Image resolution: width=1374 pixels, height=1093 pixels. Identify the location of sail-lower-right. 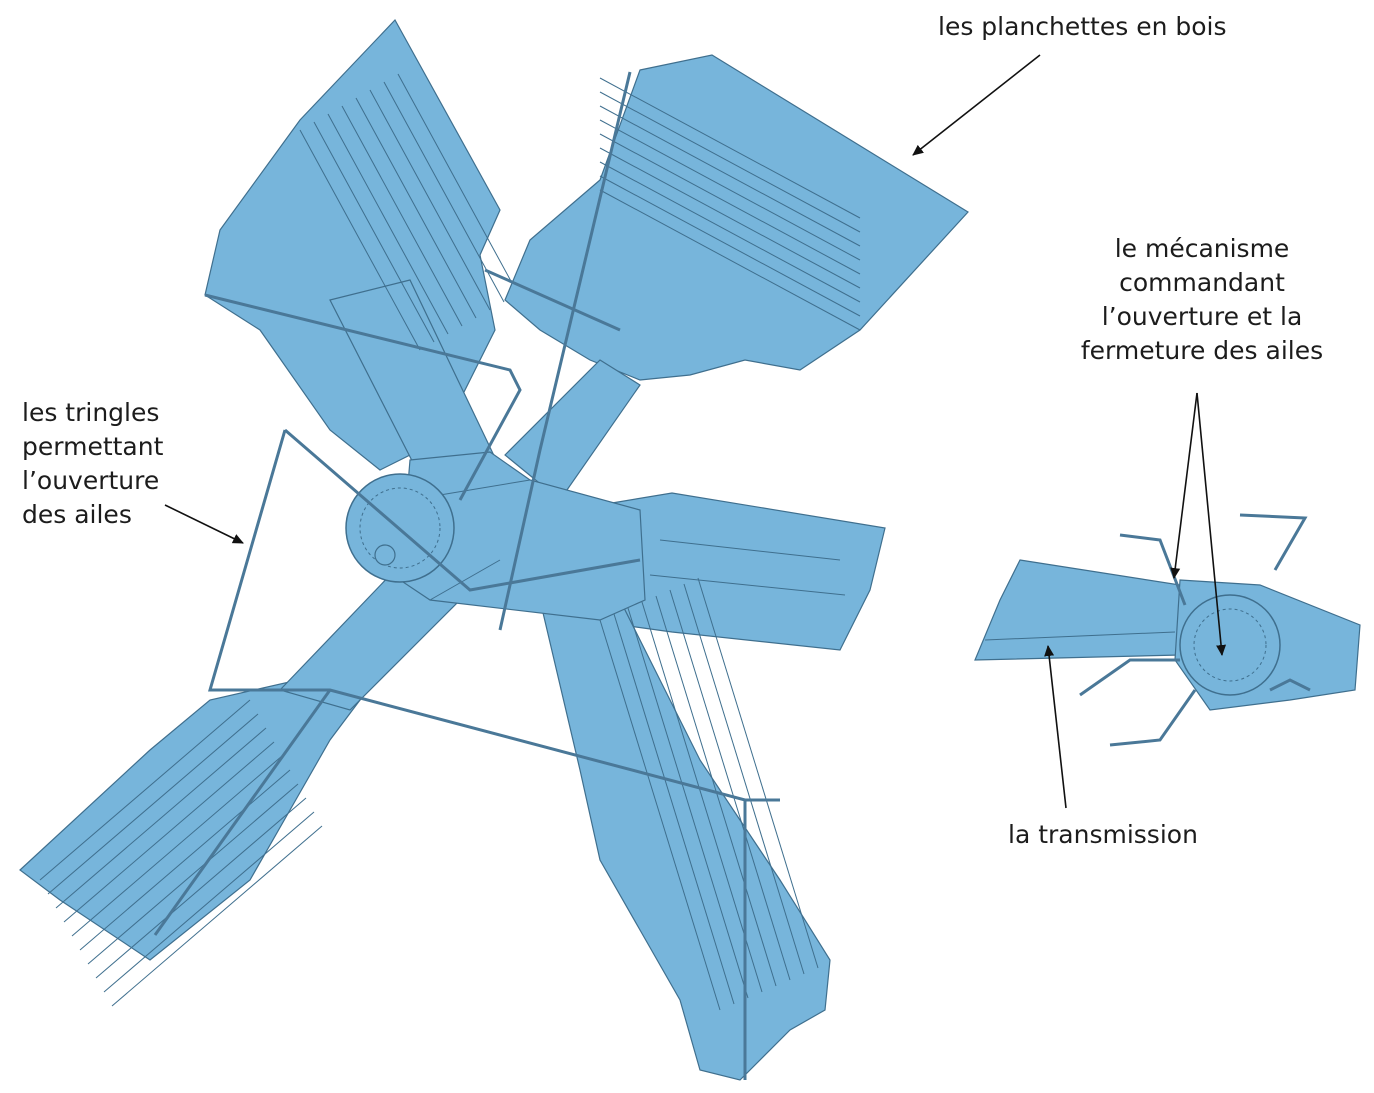
(685, 829).